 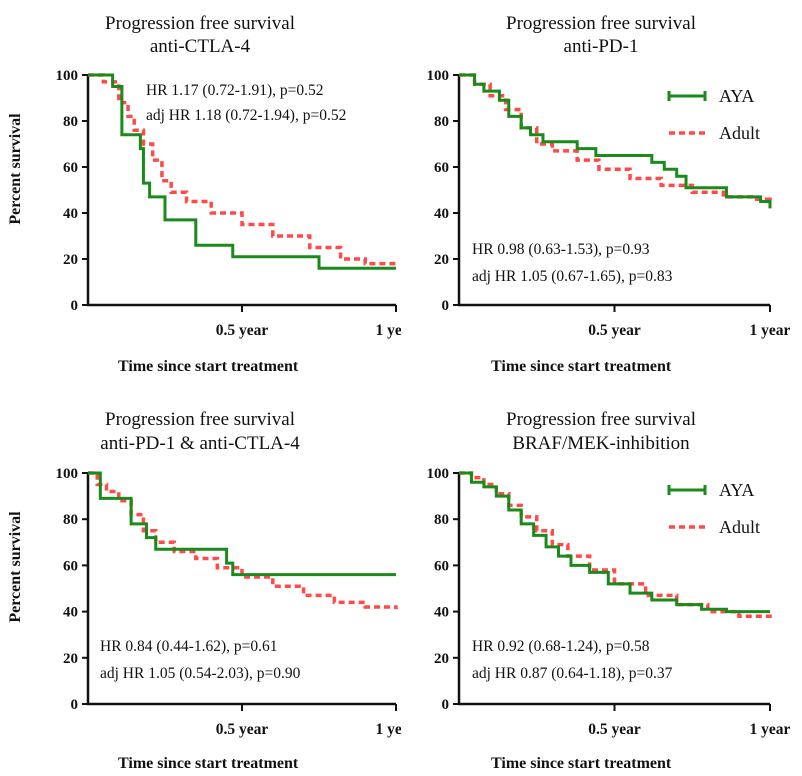 What do you see at coordinates (200, 673) in the screenshot?
I see `adjusted-hazard-ratio-text: adj HR 1.05 (0.54-2.03), p=0.90` at bounding box center [200, 673].